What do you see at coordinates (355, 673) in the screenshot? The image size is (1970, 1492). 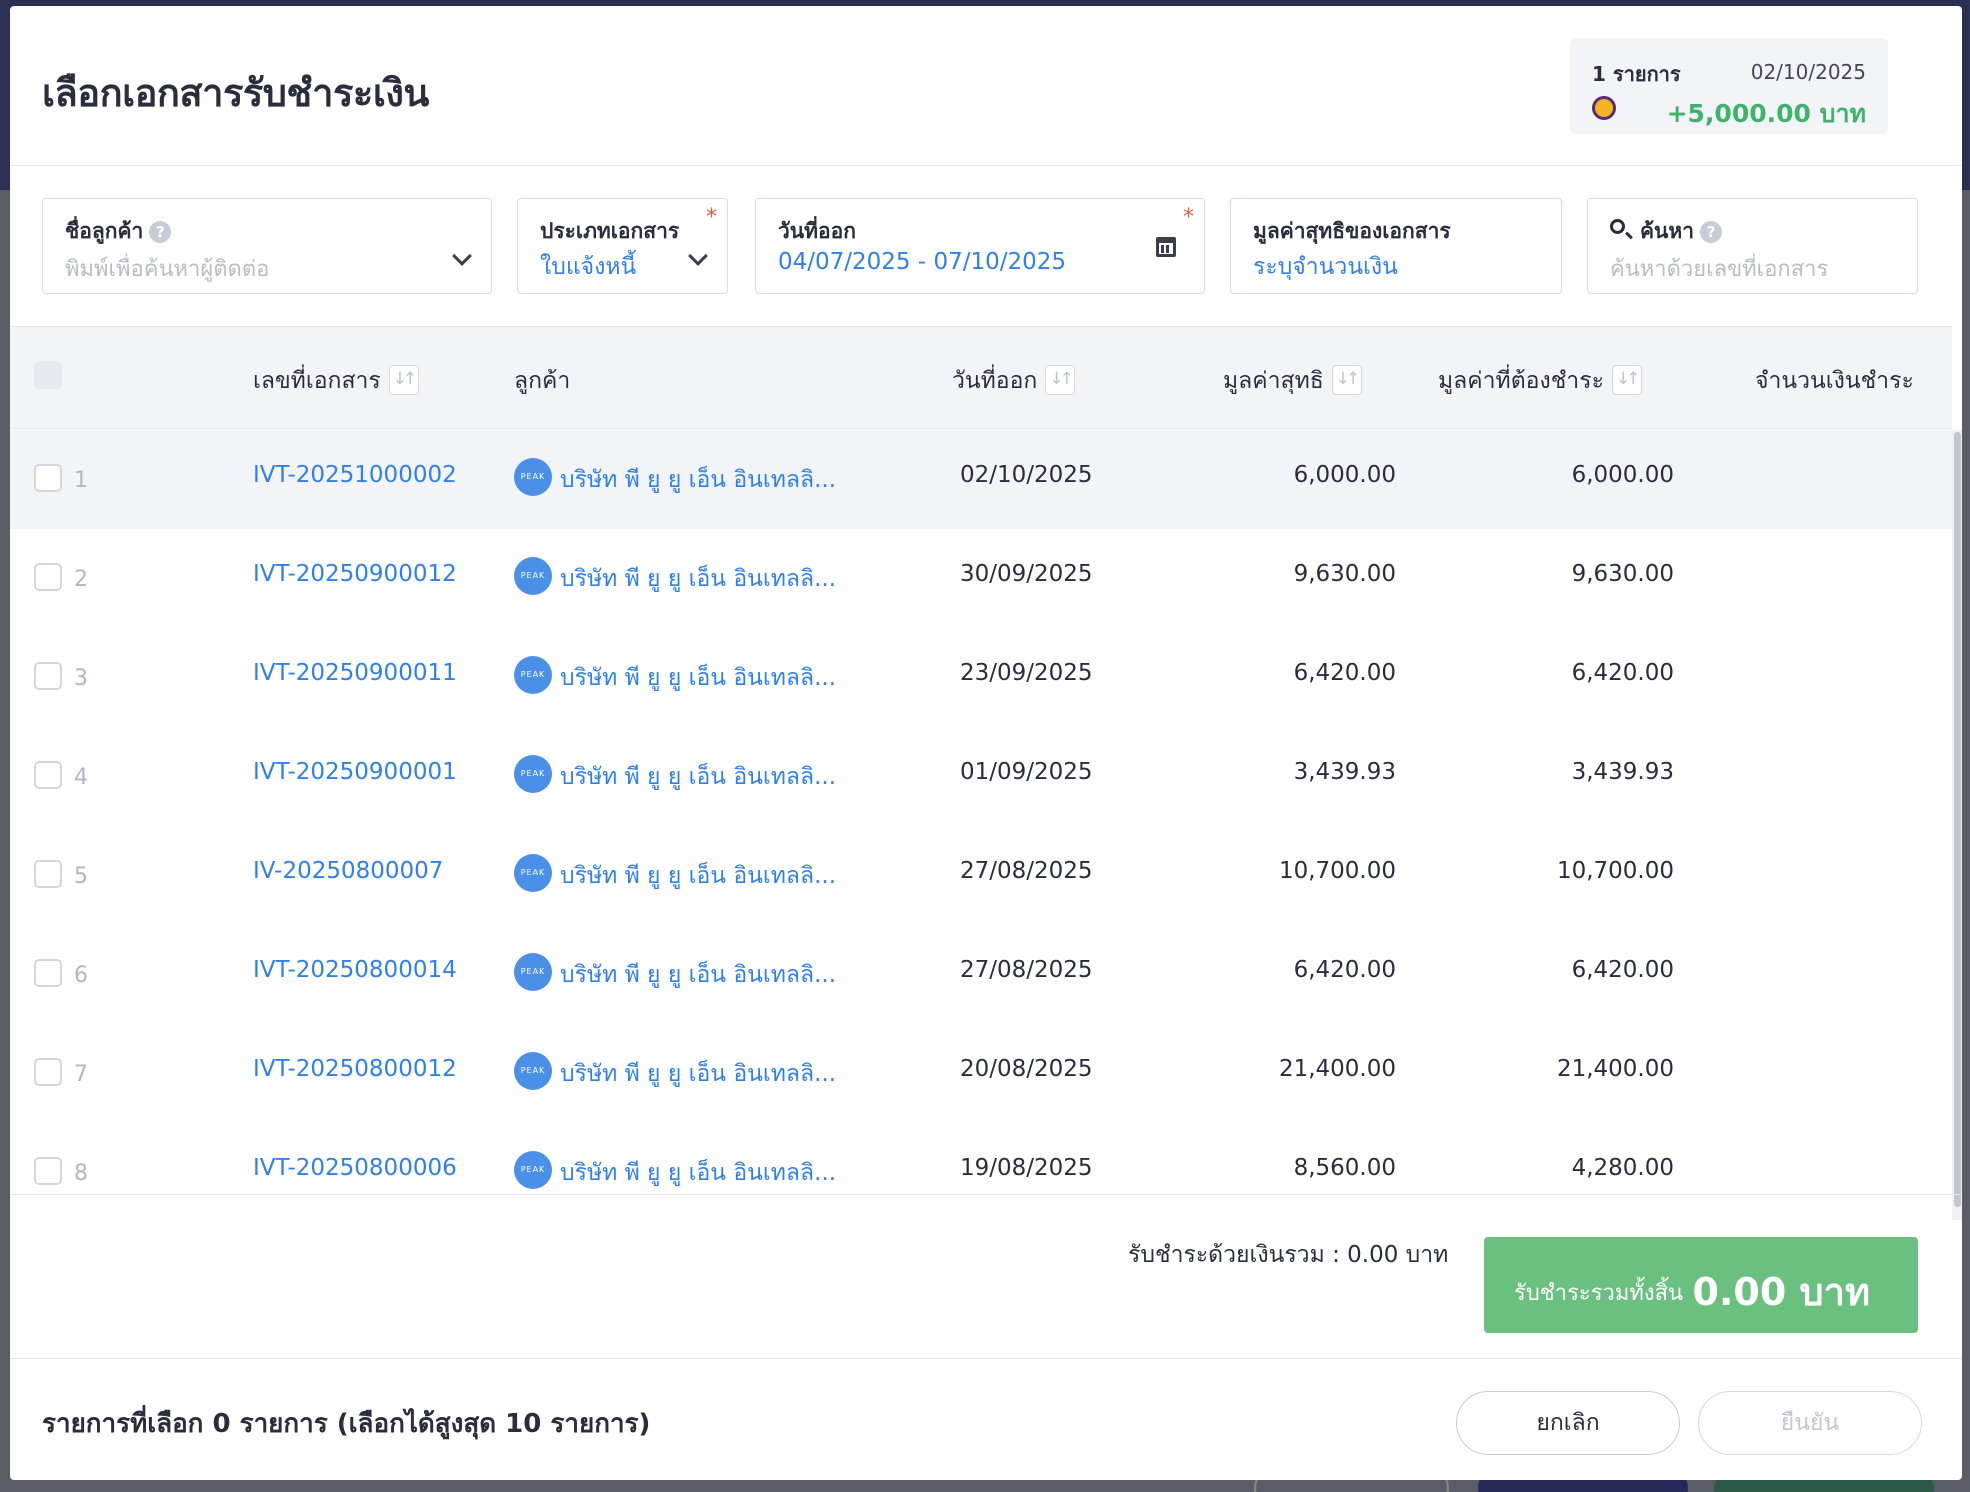 I see `document-number-link: IVT-20250900011` at bounding box center [355, 673].